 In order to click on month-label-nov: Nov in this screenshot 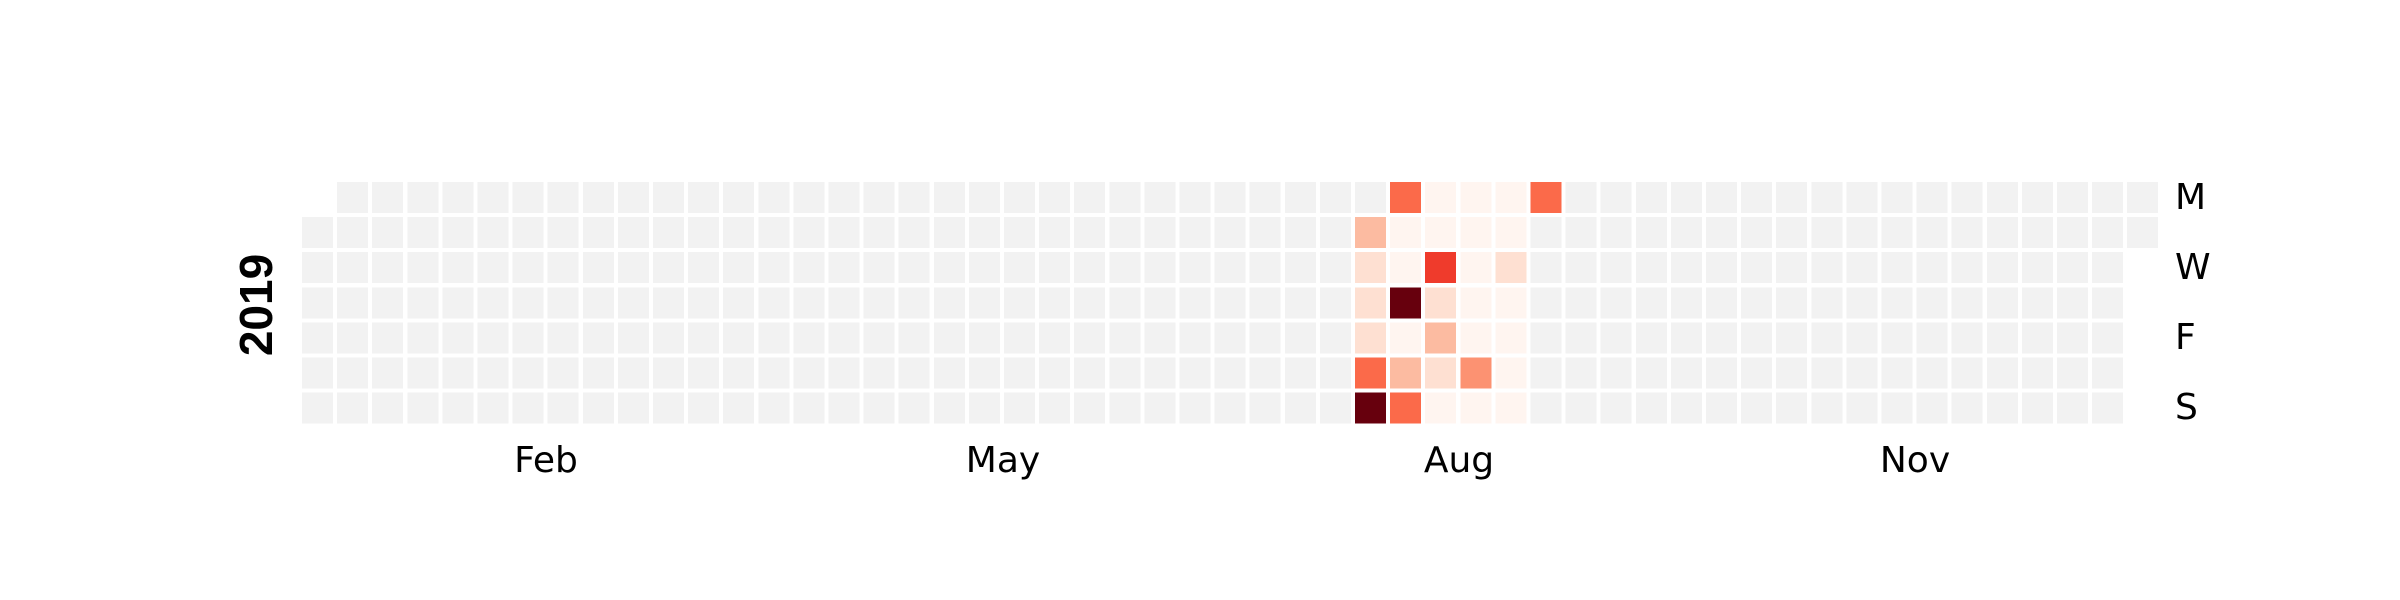, I will do `click(1915, 460)`.